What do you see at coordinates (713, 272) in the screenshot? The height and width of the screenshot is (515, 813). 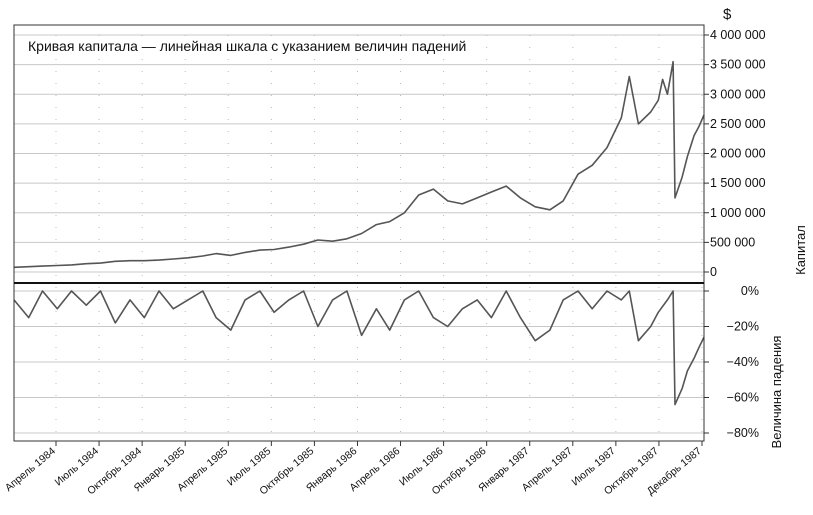 I see `top-y-tick-label: 0` at bounding box center [713, 272].